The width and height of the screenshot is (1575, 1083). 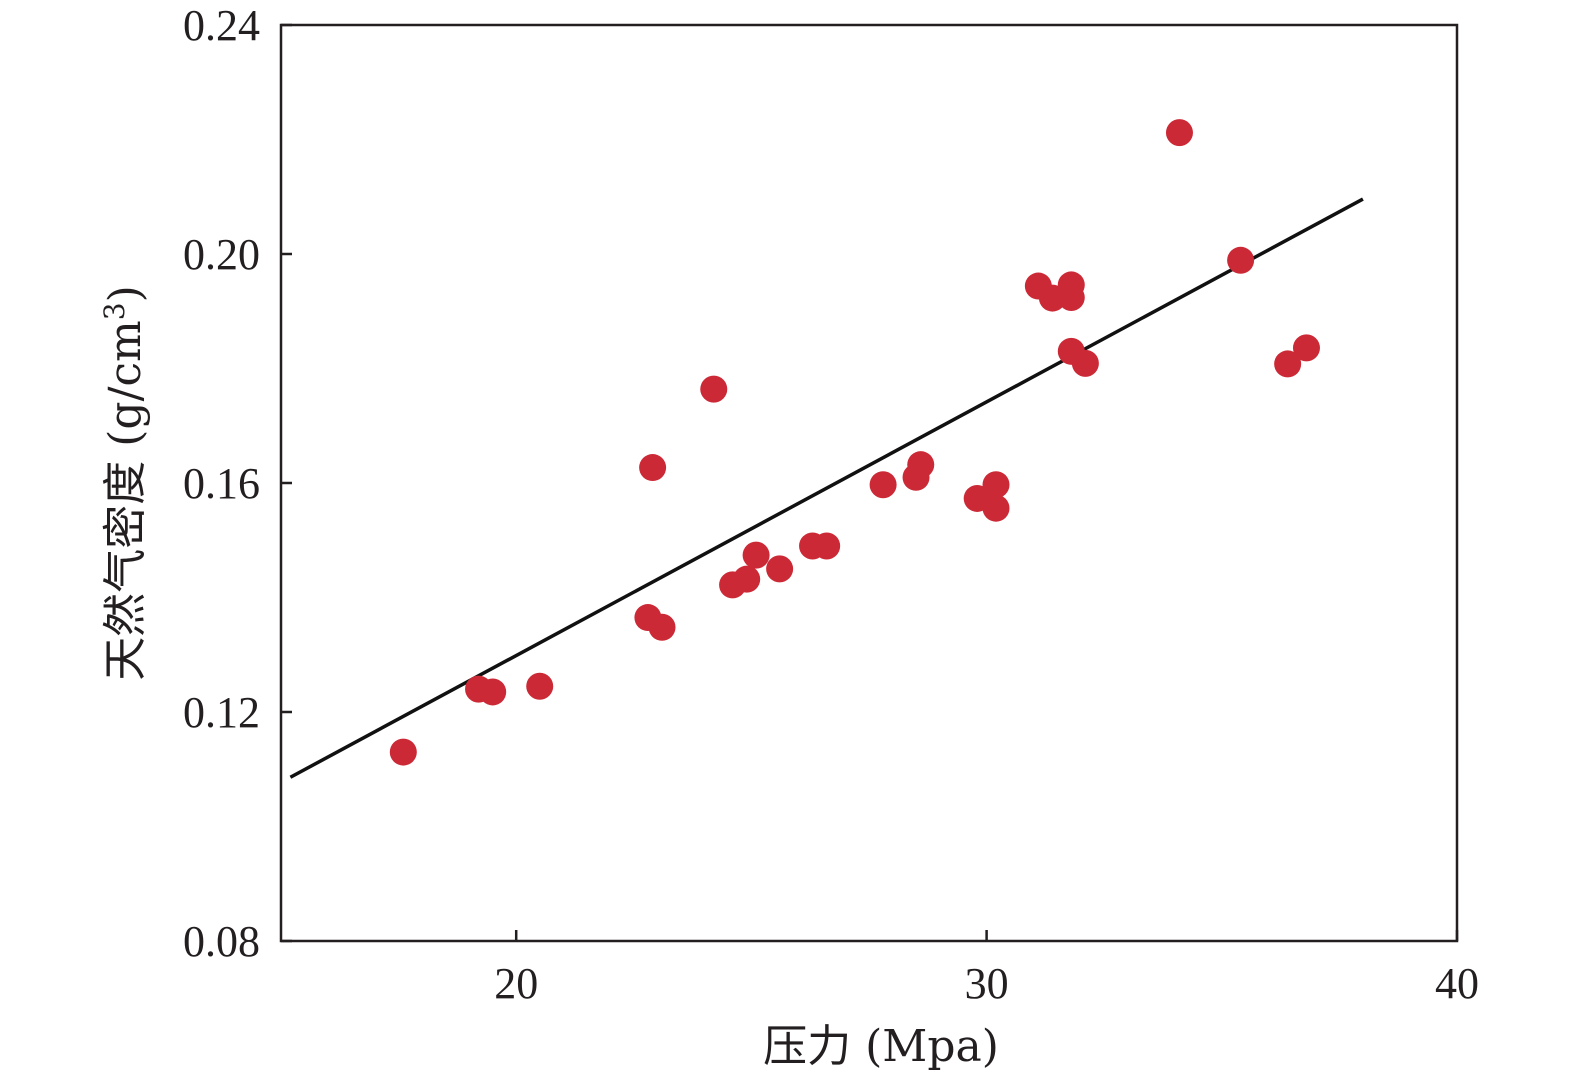 I want to click on y-axis-title: 天然气密度 (g/cm3), so click(x=124, y=483).